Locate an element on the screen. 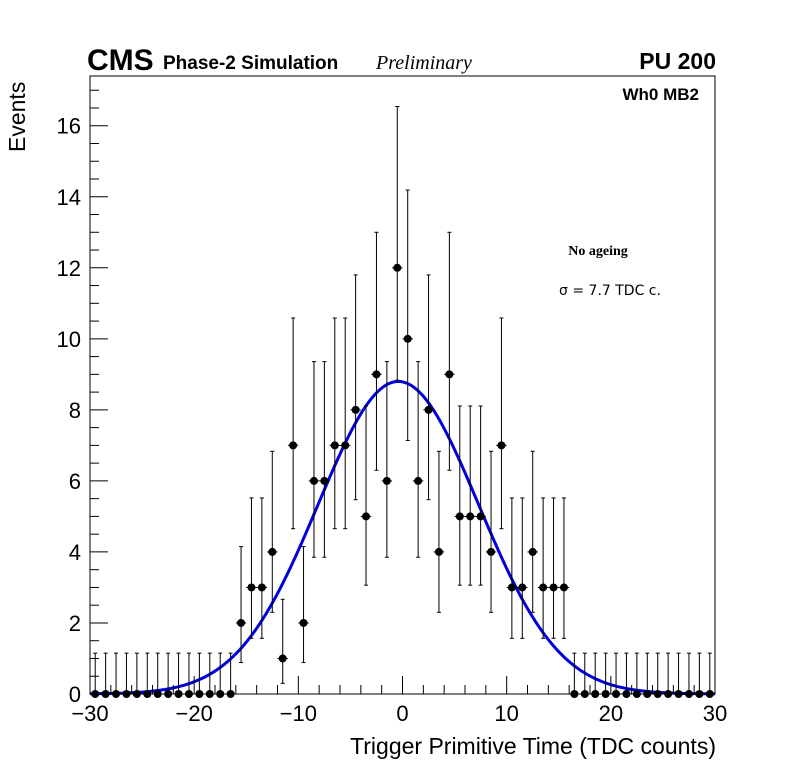 This screenshot has width=796, height=772. y-tick-label: 4 is located at coordinates (75, 552).